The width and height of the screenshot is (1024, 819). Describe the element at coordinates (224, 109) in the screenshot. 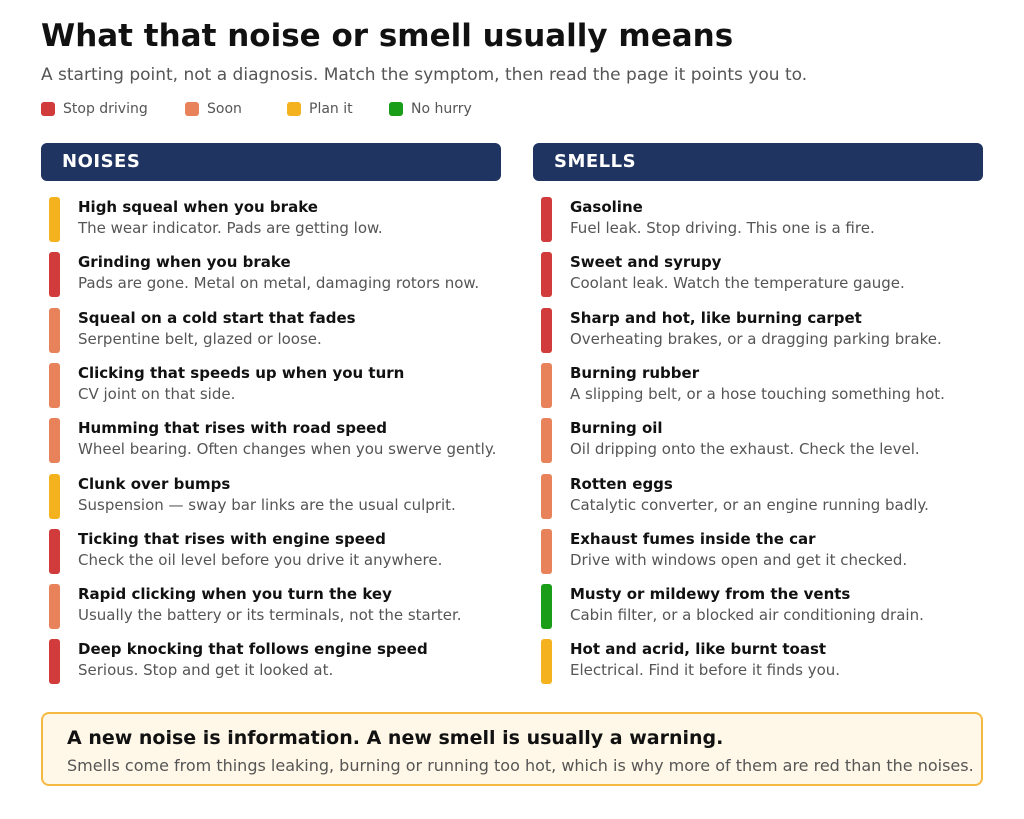

I see `legend-label: Soon` at that location.